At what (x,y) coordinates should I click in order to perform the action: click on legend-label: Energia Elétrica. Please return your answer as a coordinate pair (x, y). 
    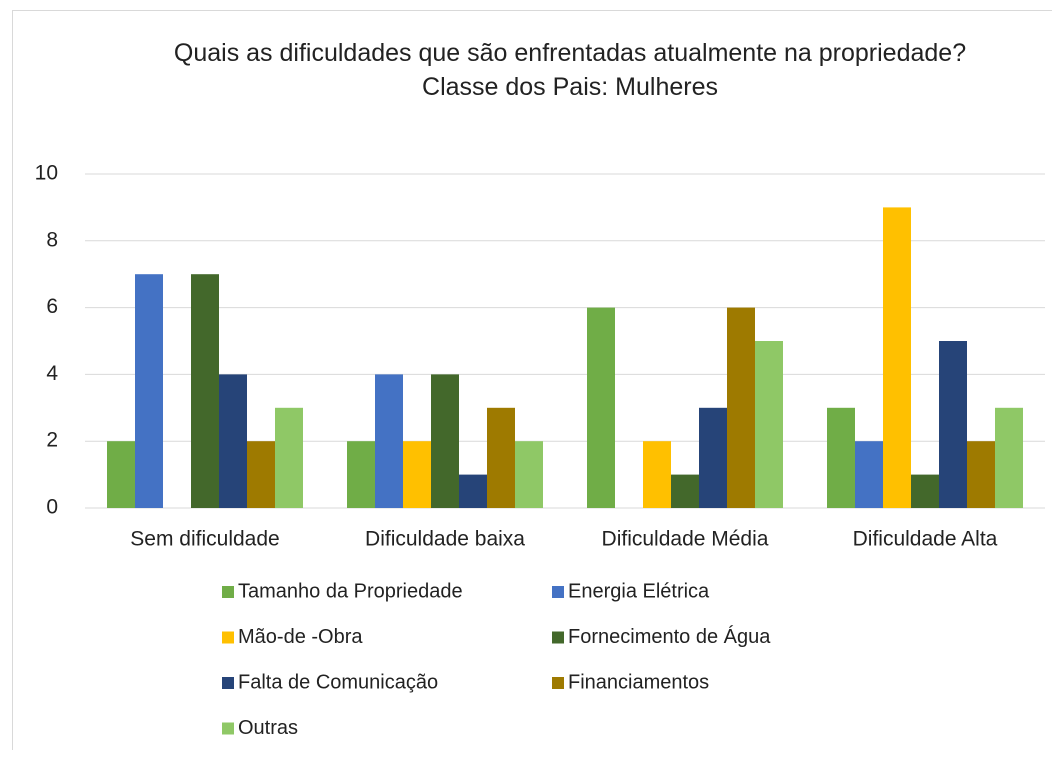
    Looking at the image, I should click on (639, 591).